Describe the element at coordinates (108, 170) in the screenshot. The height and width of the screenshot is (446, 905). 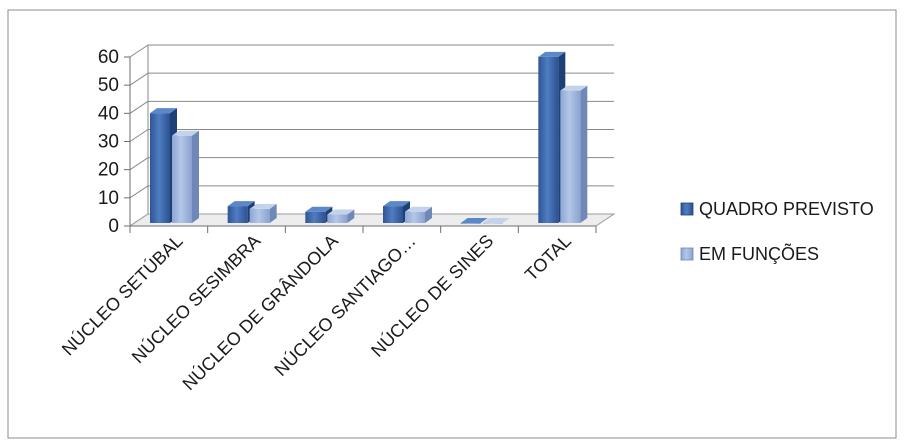
I see `y-tick-label: 20` at that location.